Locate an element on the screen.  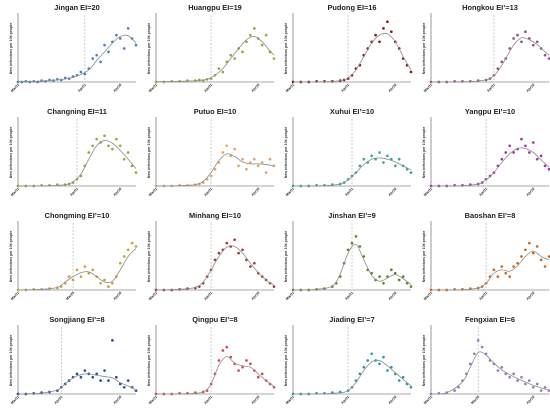
panel-title: Pudong EI=16 is located at coordinates (351, 7).